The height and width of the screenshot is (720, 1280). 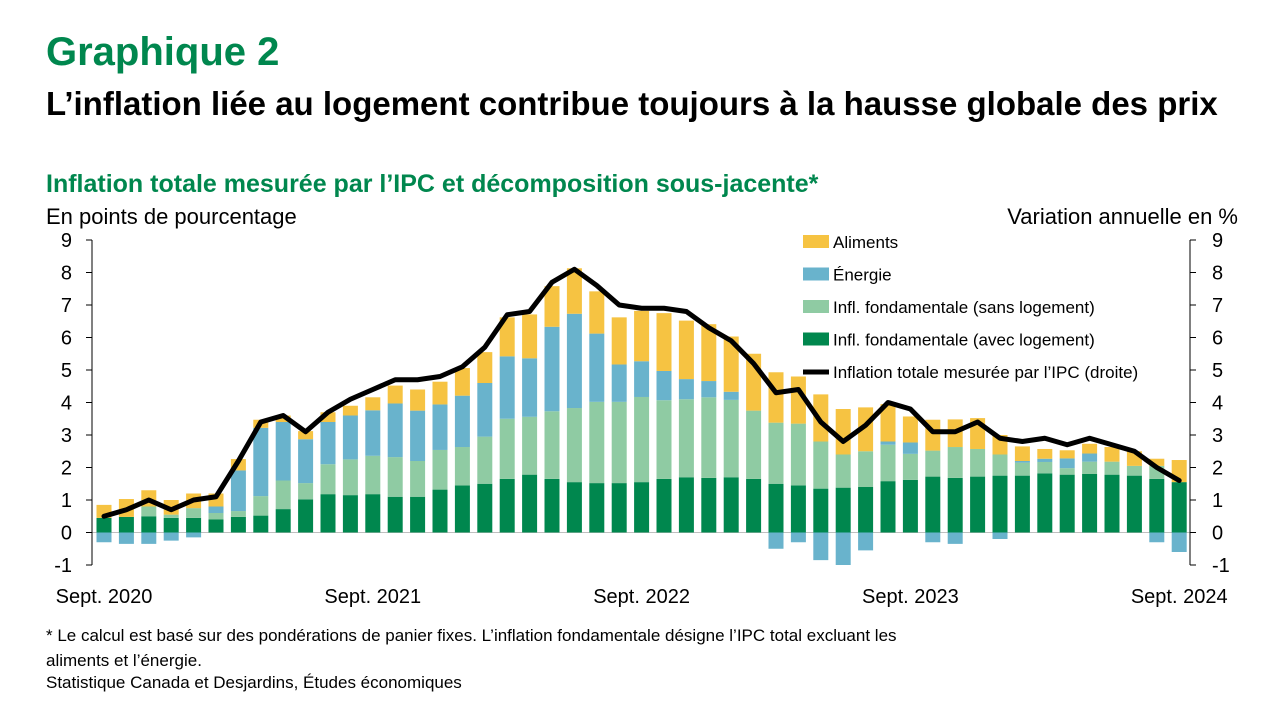 What do you see at coordinates (66, 469) in the screenshot?
I see `left-tick-label: 2` at bounding box center [66, 469].